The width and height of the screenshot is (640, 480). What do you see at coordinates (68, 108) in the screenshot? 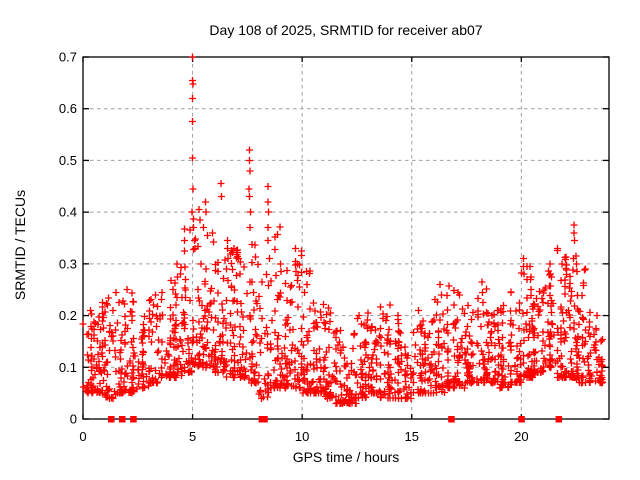
I see `y-tick-label: 0.6` at bounding box center [68, 108].